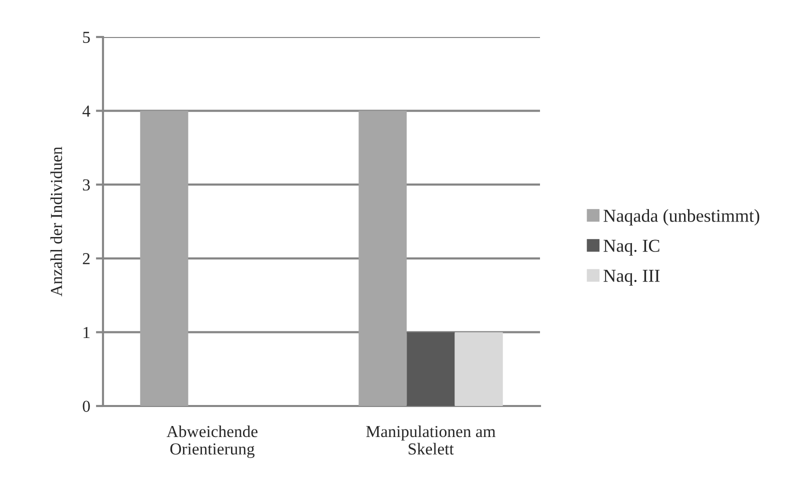  I want to click on y-tick-label: 3, so click(86, 185).